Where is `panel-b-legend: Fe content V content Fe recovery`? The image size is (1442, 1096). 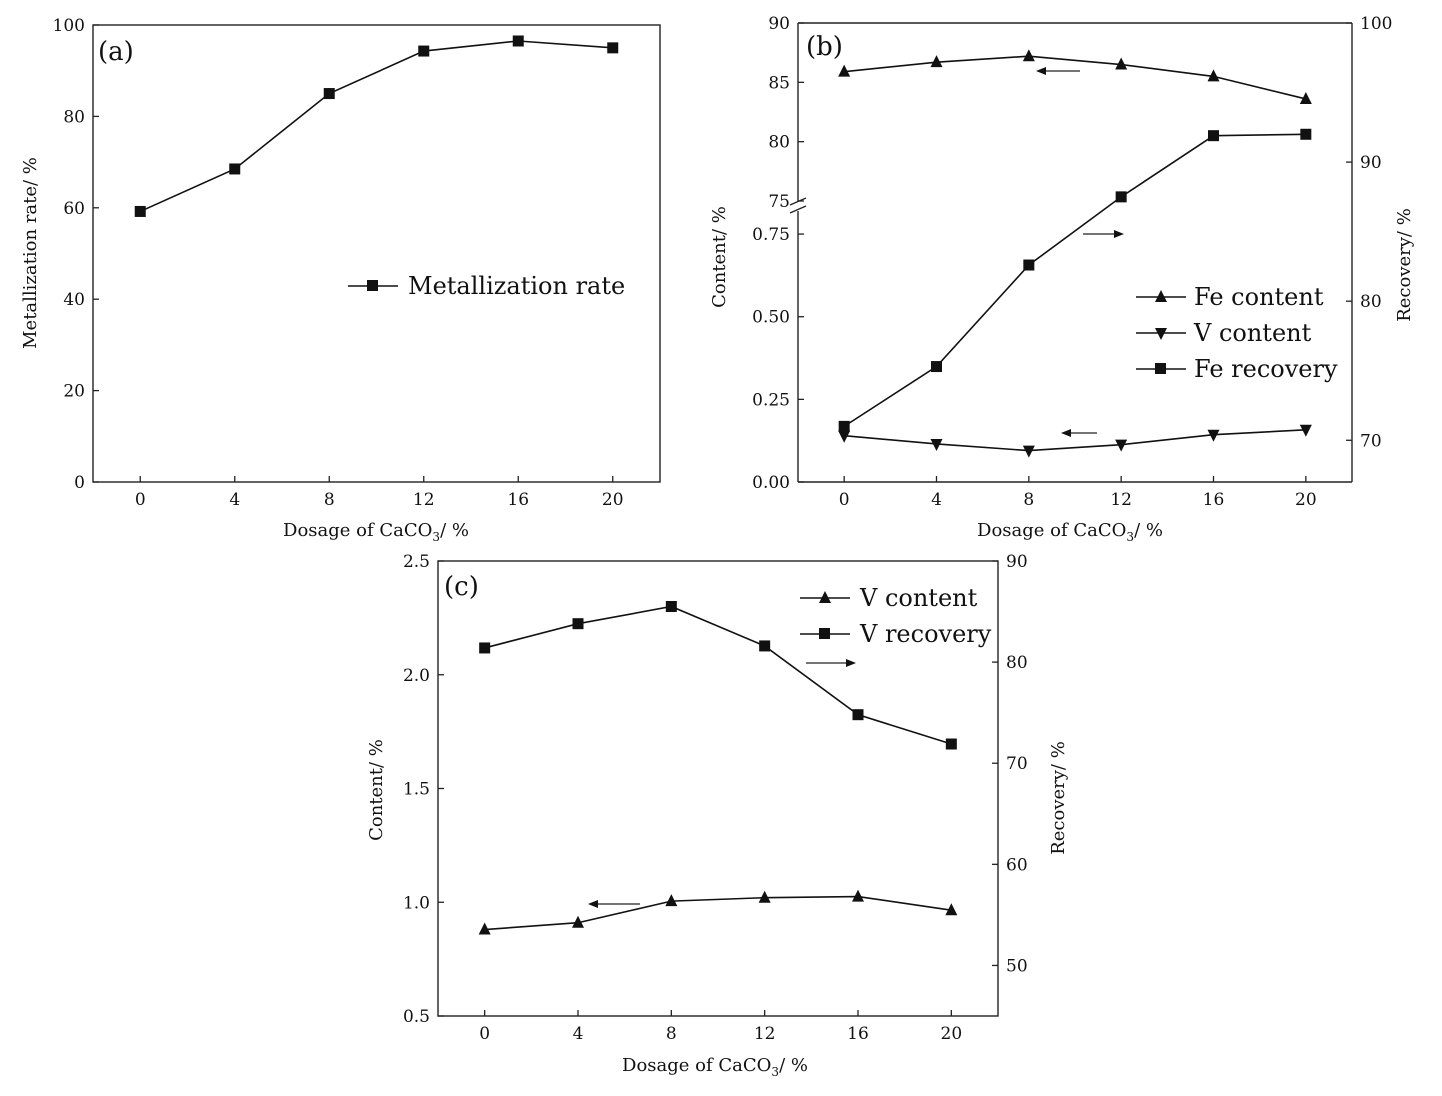
panel-b-legend: Fe content V content Fe recovery is located at coordinates (1237, 333).